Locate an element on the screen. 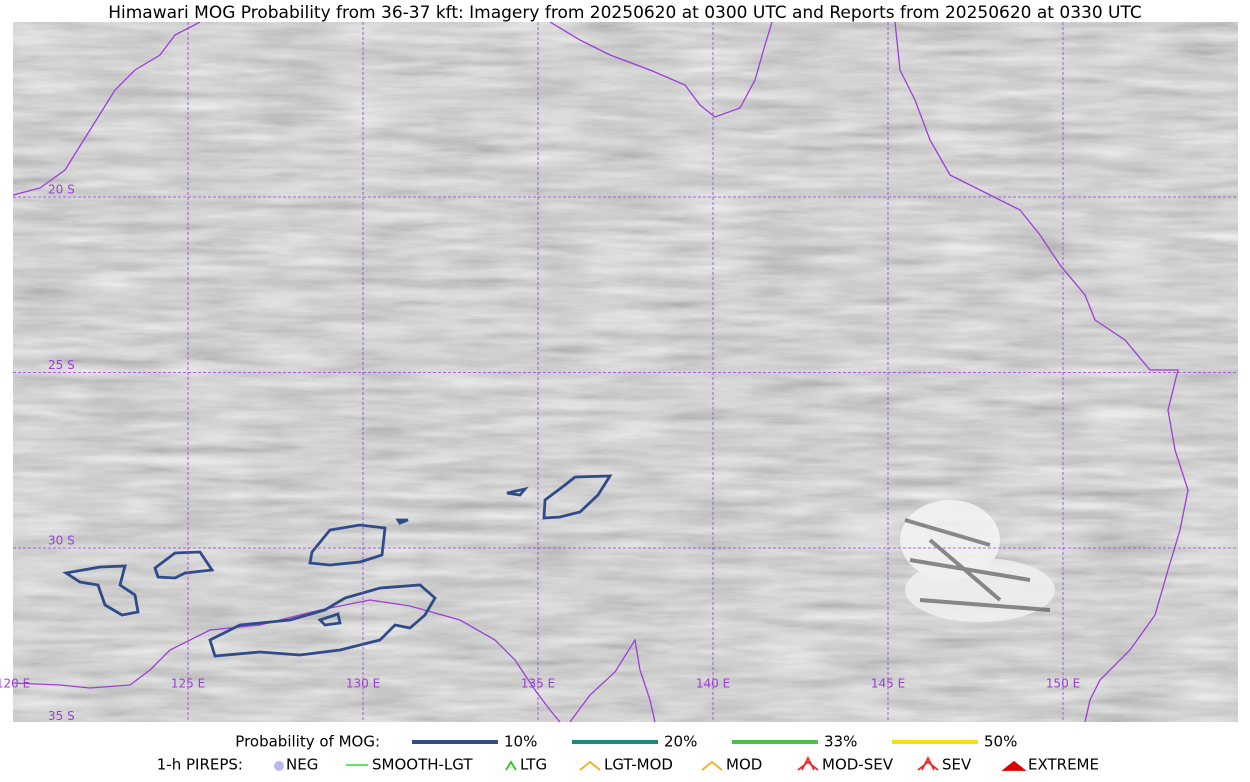  lat-label: 20 S is located at coordinates (61, 190).